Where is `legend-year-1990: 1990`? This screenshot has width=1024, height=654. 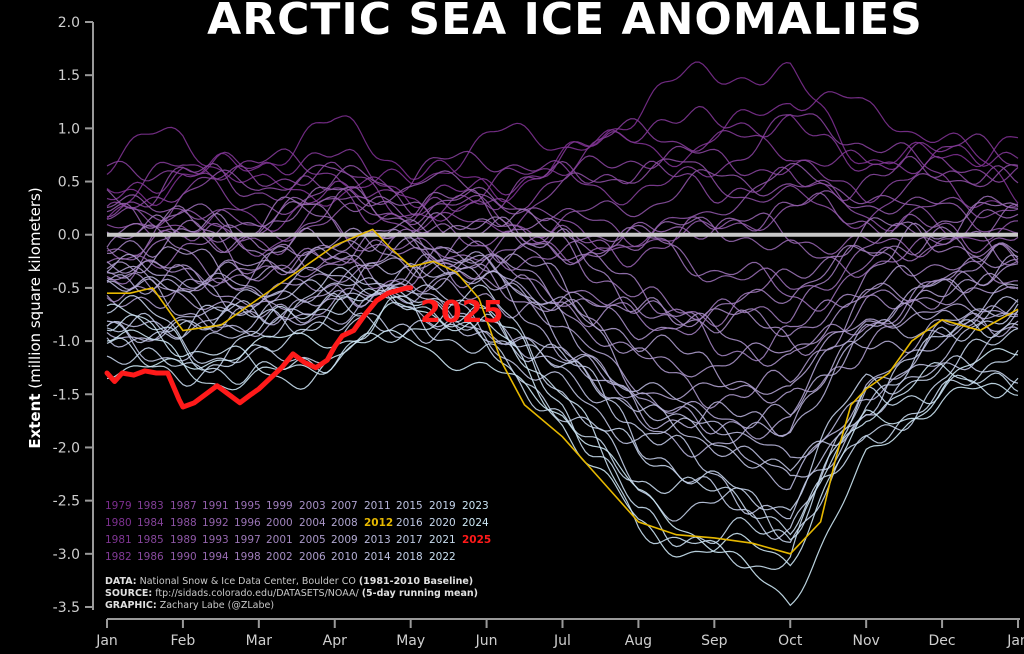 legend-year-1990: 1990 is located at coordinates (183, 557).